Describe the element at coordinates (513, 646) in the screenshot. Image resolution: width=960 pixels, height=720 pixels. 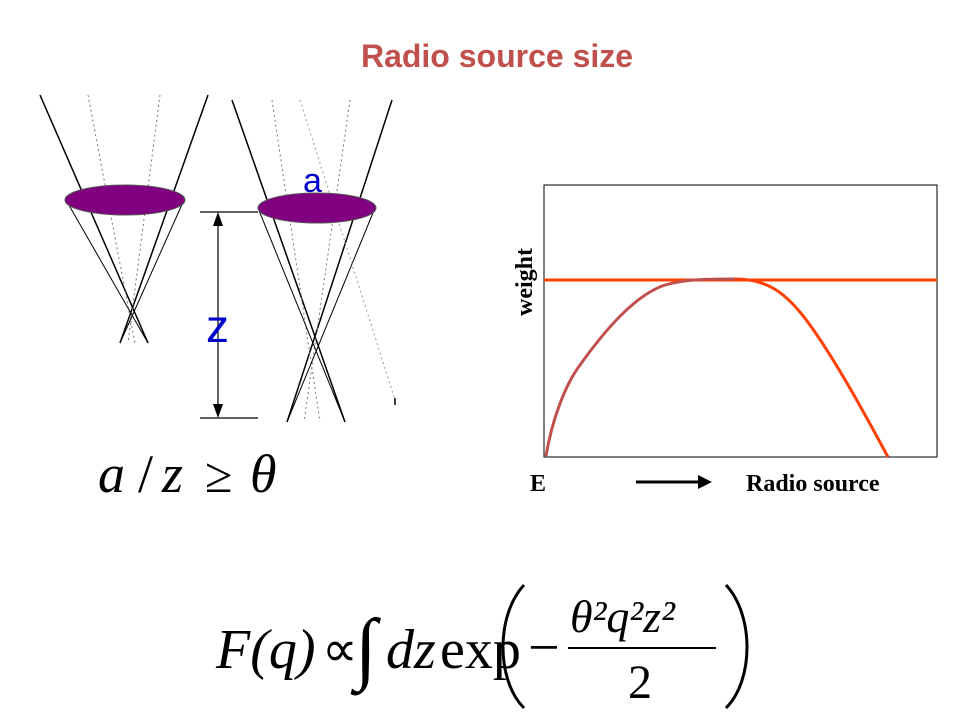
I see `formula-paren-left` at that location.